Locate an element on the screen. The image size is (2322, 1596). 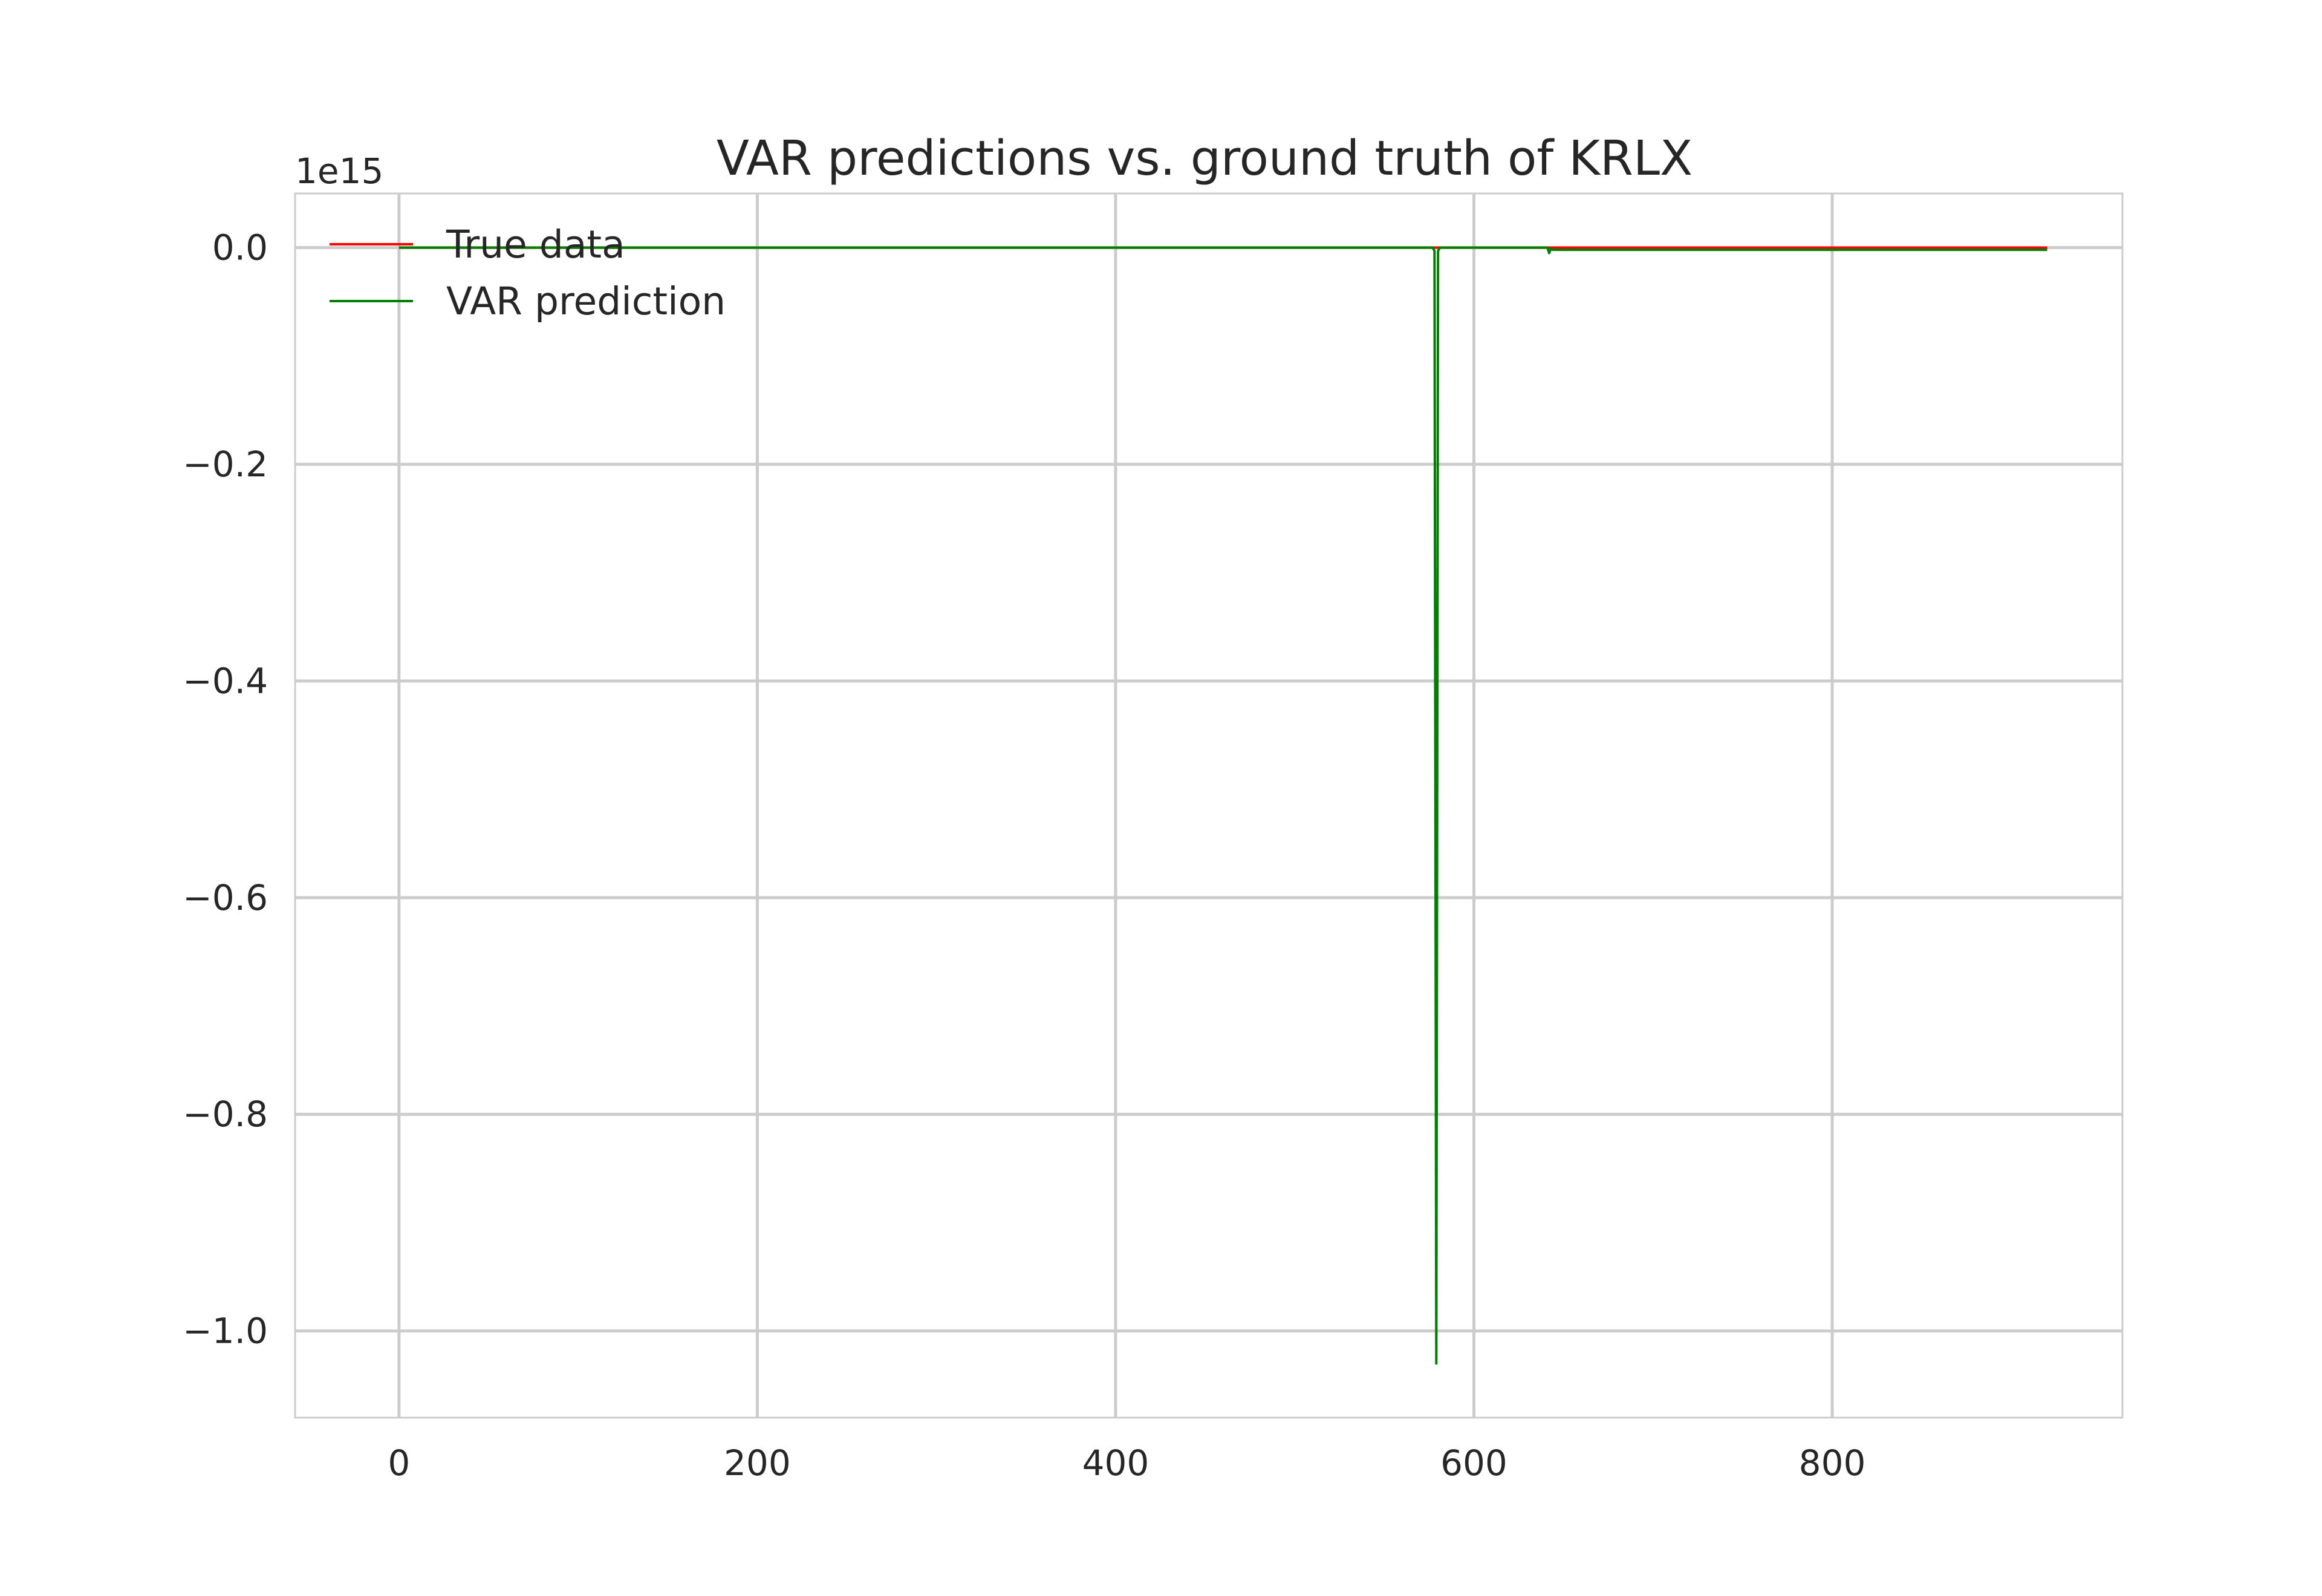
y-tick-label: −1.0 is located at coordinates (225, 1331).